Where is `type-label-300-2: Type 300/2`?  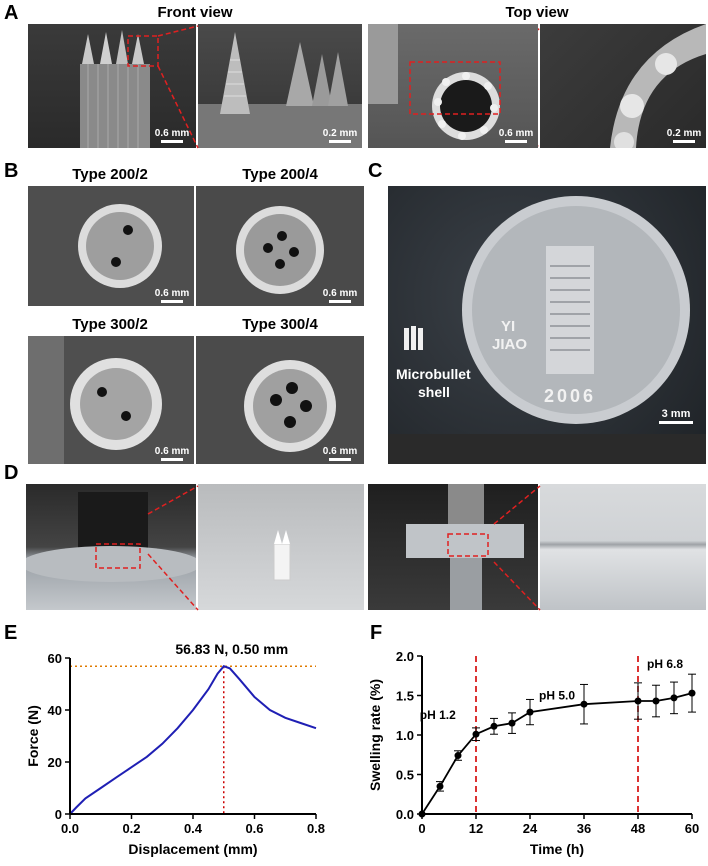 type-label-300-2: Type 300/2 is located at coordinates (110, 324).